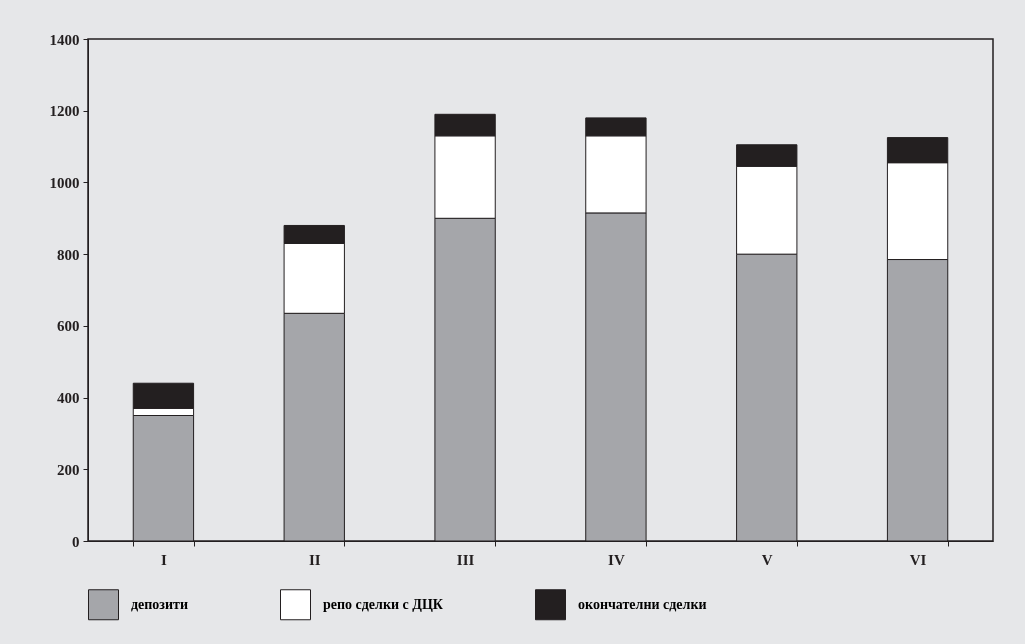 The width and height of the screenshot is (1025, 644). Describe the element at coordinates (64, 182) in the screenshot. I see `y-tick-label: 1000` at that location.